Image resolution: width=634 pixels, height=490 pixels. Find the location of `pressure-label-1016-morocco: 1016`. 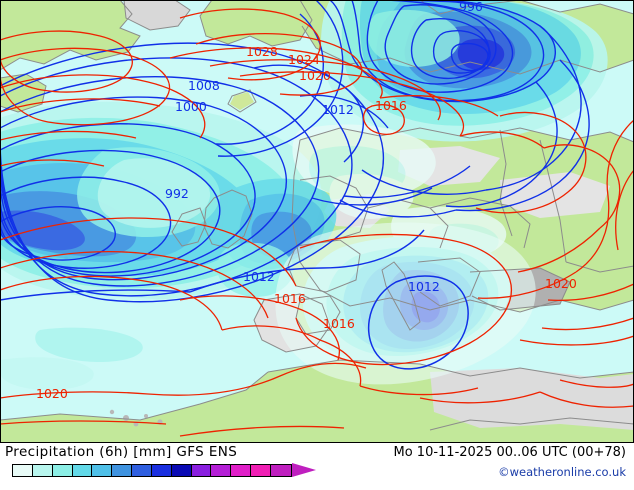

pressure-label-1016-morocco: 1016 is located at coordinates (339, 323).